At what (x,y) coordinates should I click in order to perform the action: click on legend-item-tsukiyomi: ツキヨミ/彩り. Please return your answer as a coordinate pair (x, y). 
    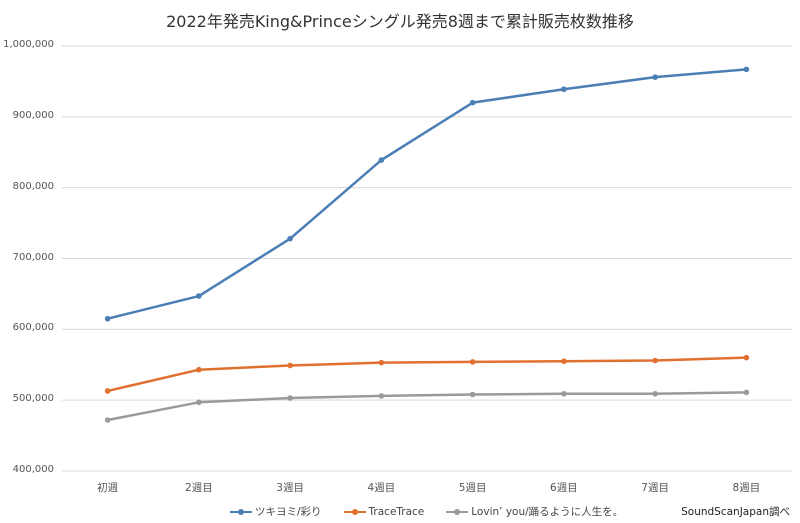
    Looking at the image, I should click on (276, 511).